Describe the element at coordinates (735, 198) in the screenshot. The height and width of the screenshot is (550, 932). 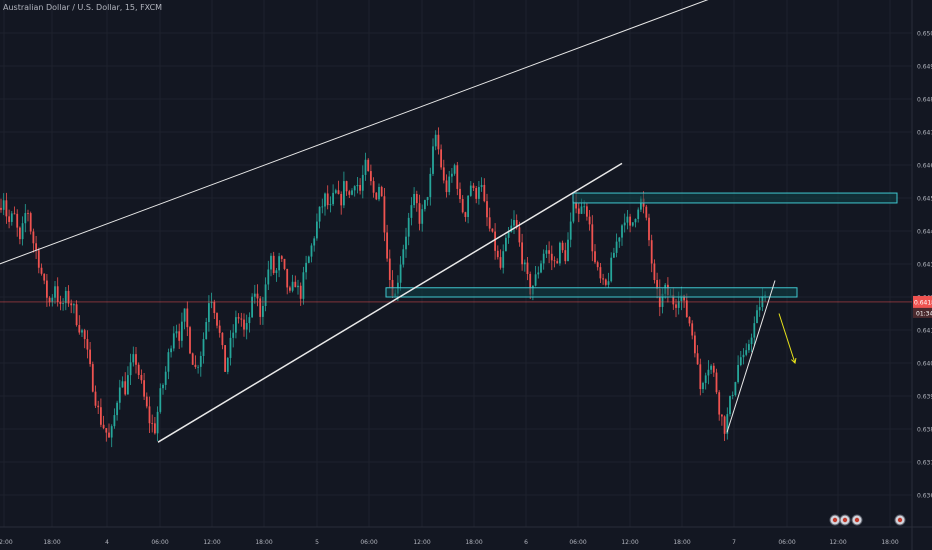
I see `resistance-zone` at that location.